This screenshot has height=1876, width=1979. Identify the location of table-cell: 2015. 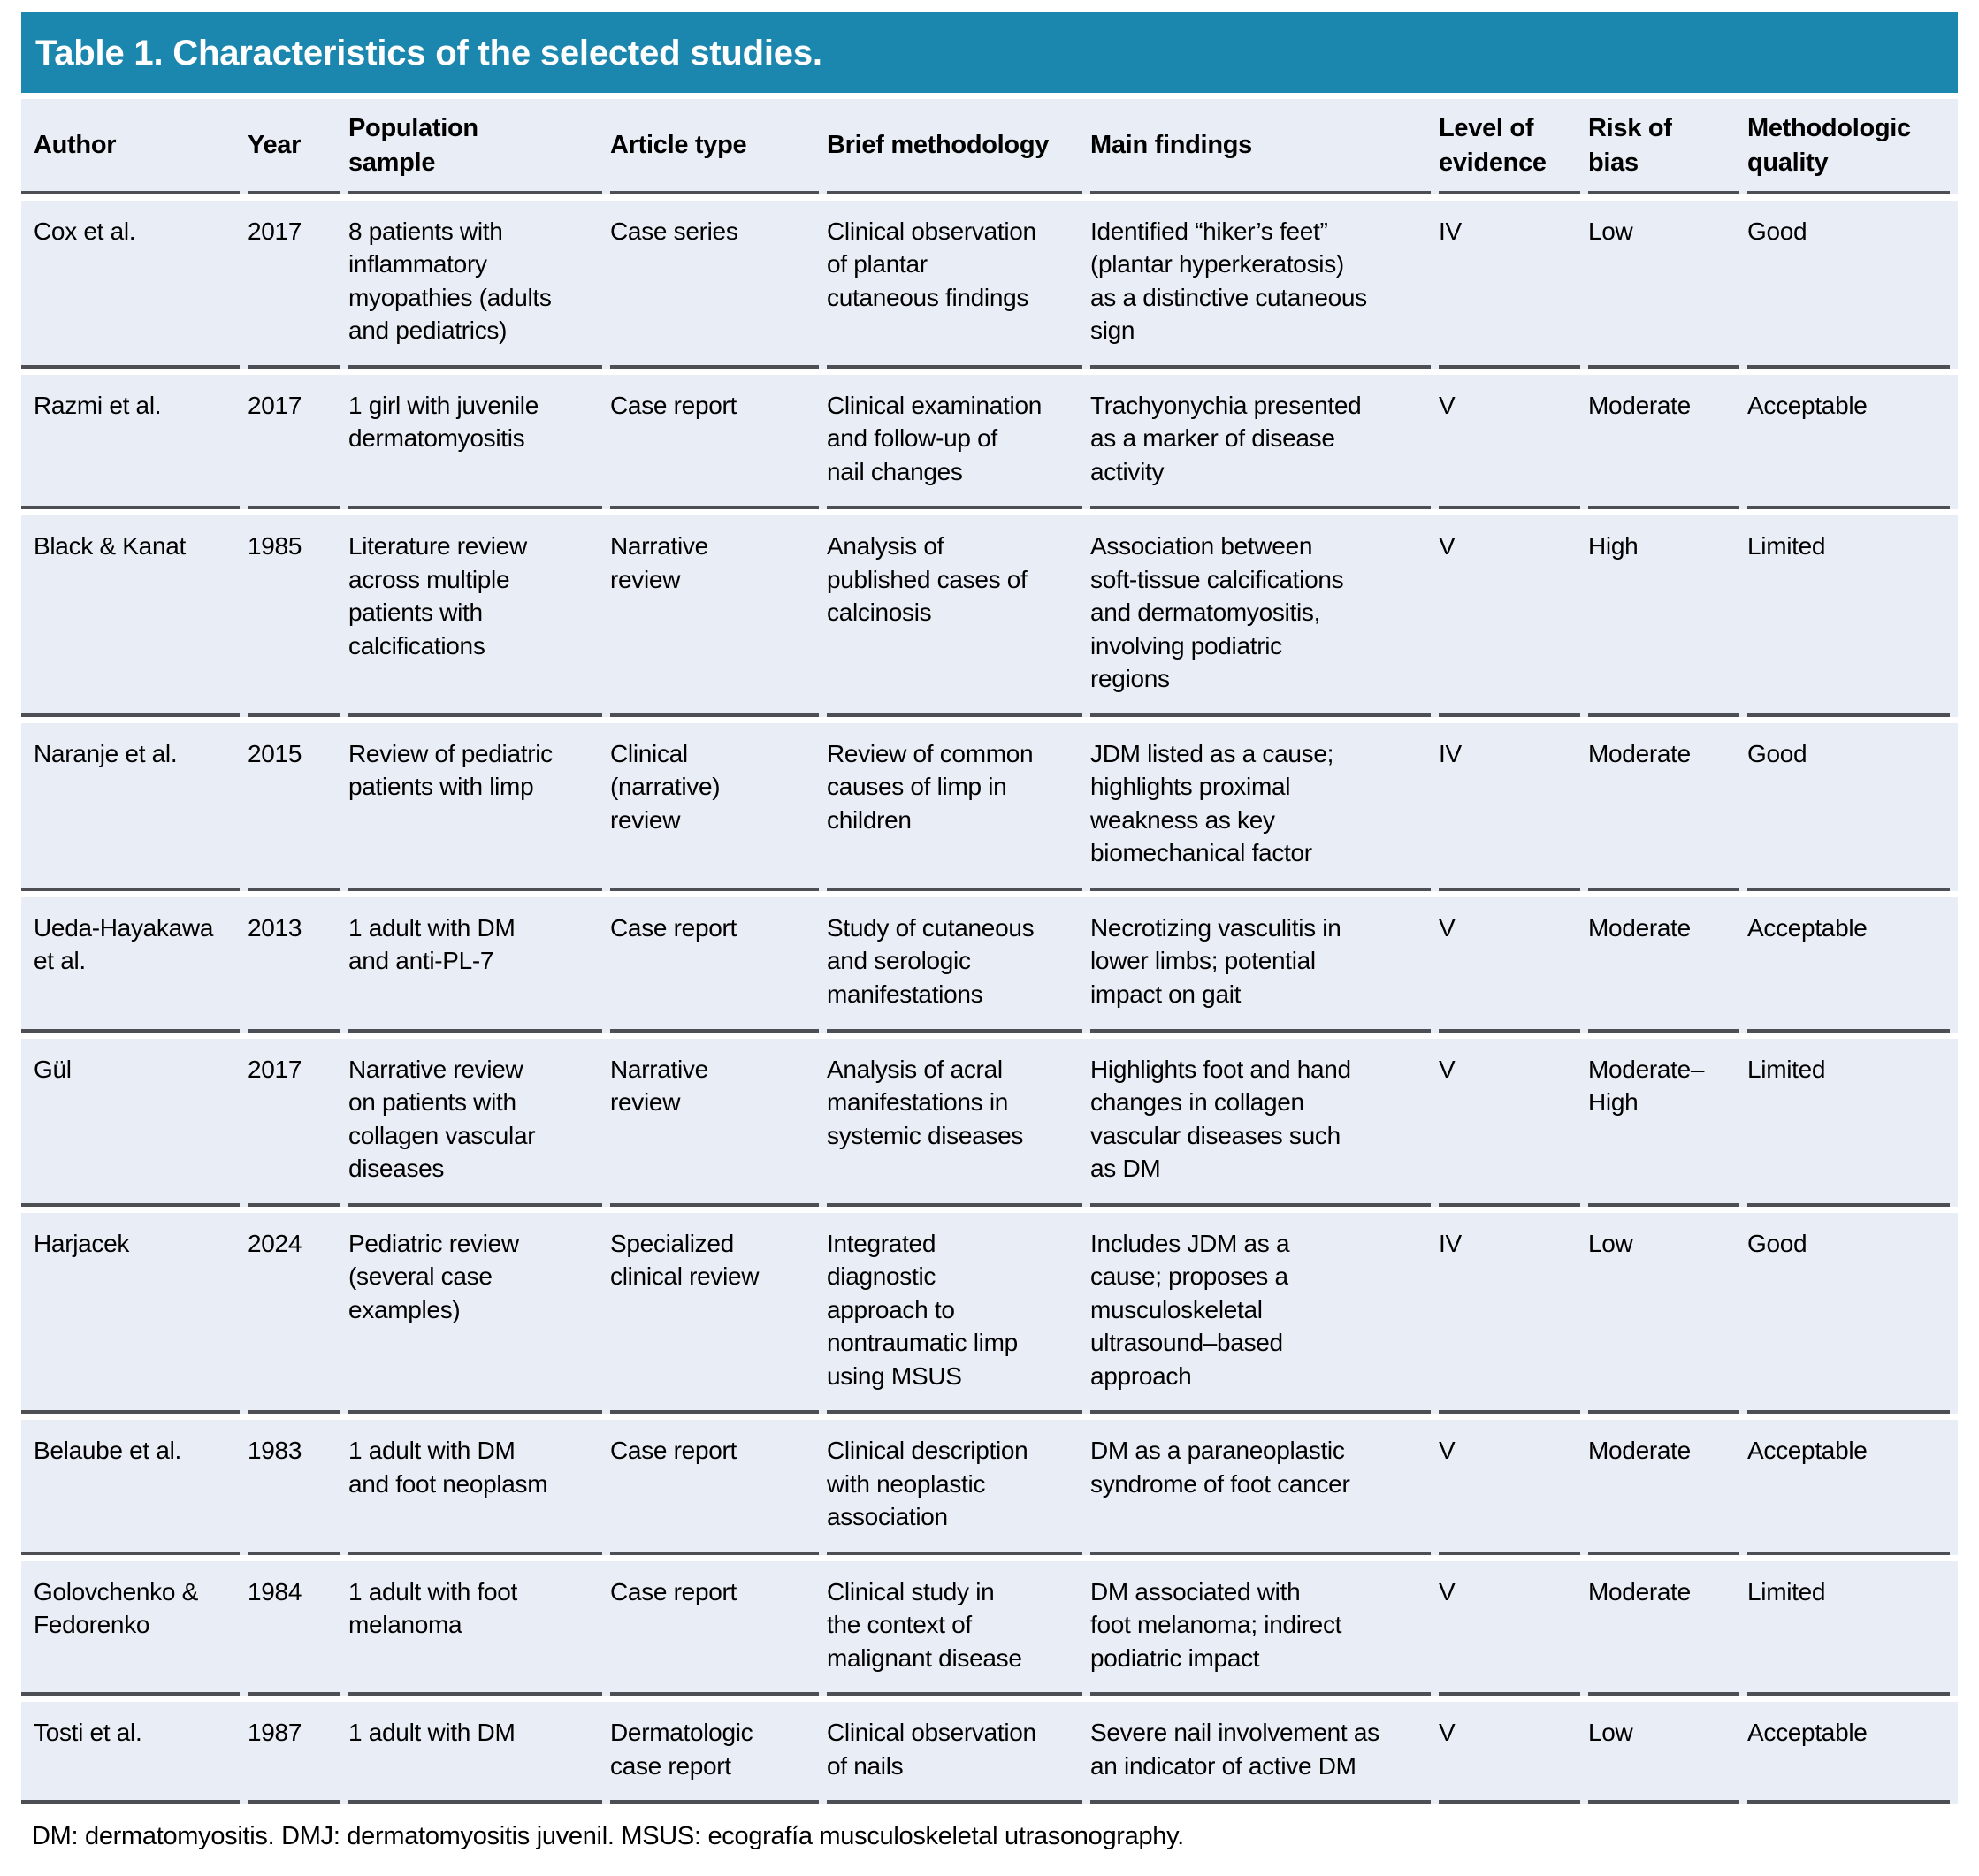
(298, 806).